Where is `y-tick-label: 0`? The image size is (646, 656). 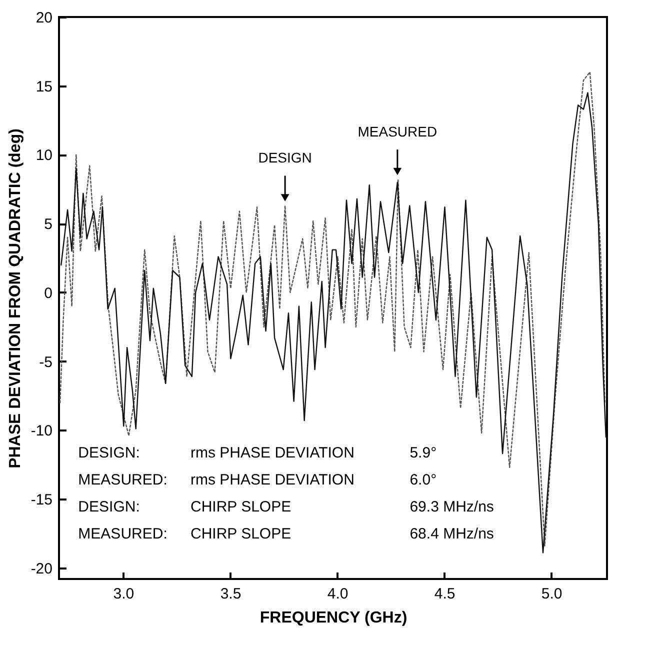 y-tick-label: 0 is located at coordinates (48, 293).